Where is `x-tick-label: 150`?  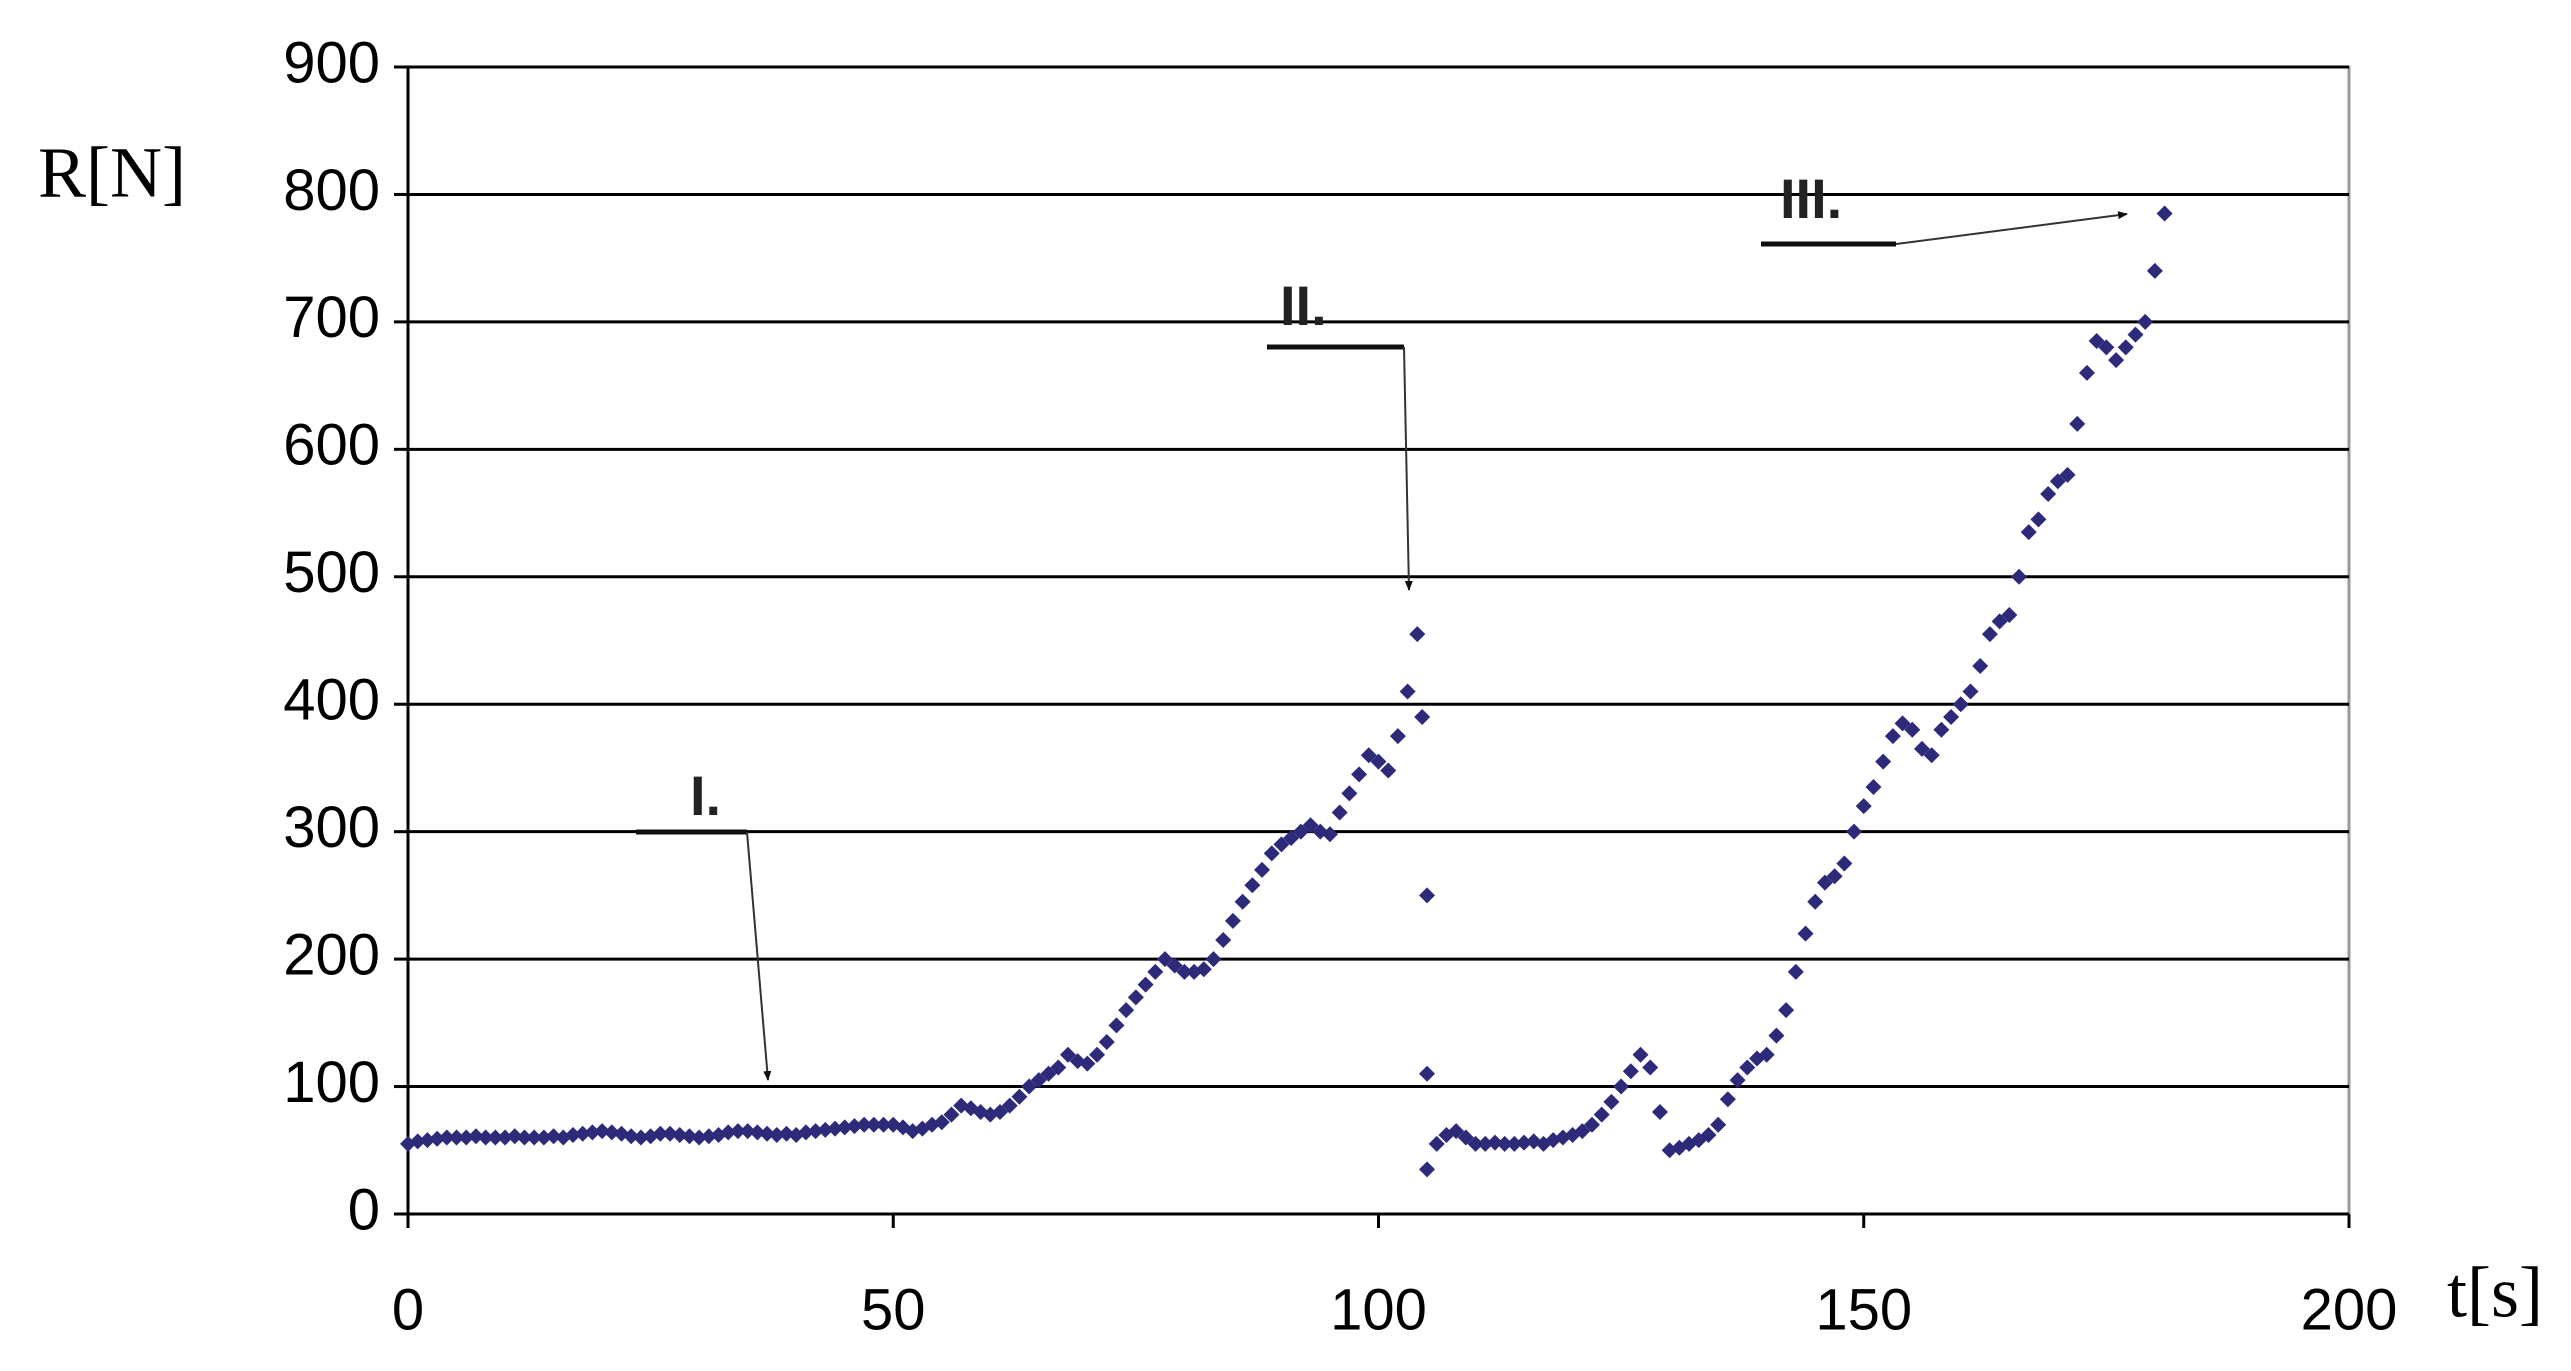
x-tick-label: 150 is located at coordinates (1863, 1309).